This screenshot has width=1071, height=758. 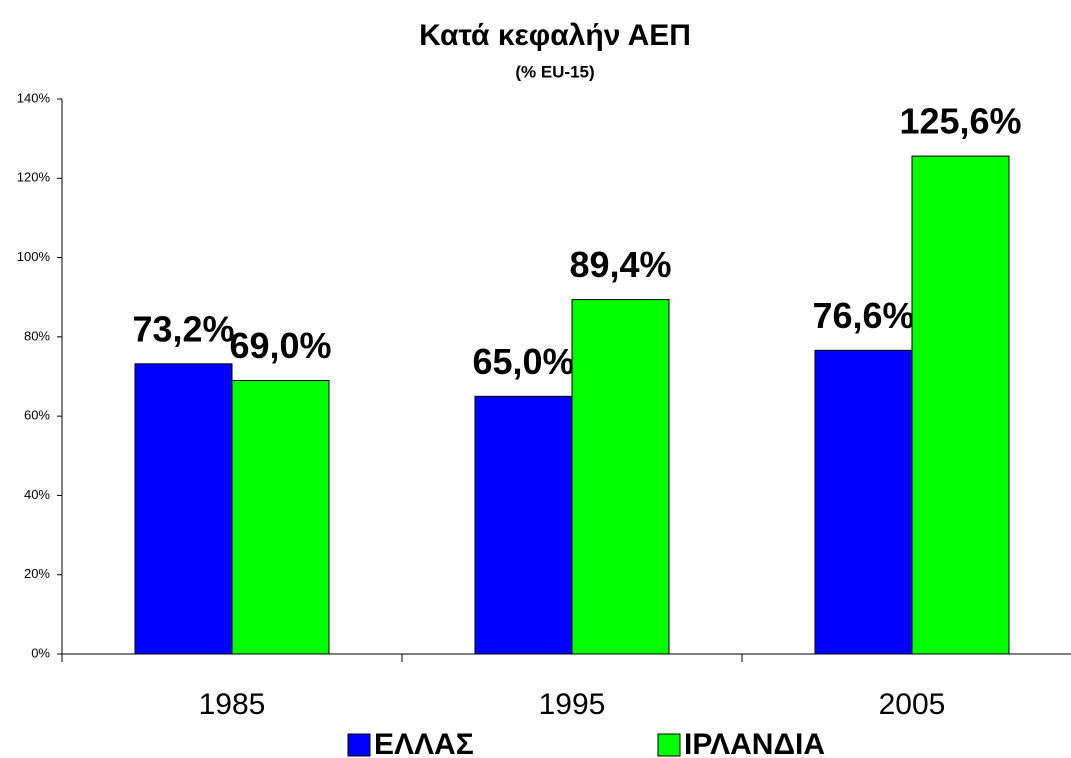 What do you see at coordinates (37, 494) in the screenshot?
I see `y-tick-label: 40%` at bounding box center [37, 494].